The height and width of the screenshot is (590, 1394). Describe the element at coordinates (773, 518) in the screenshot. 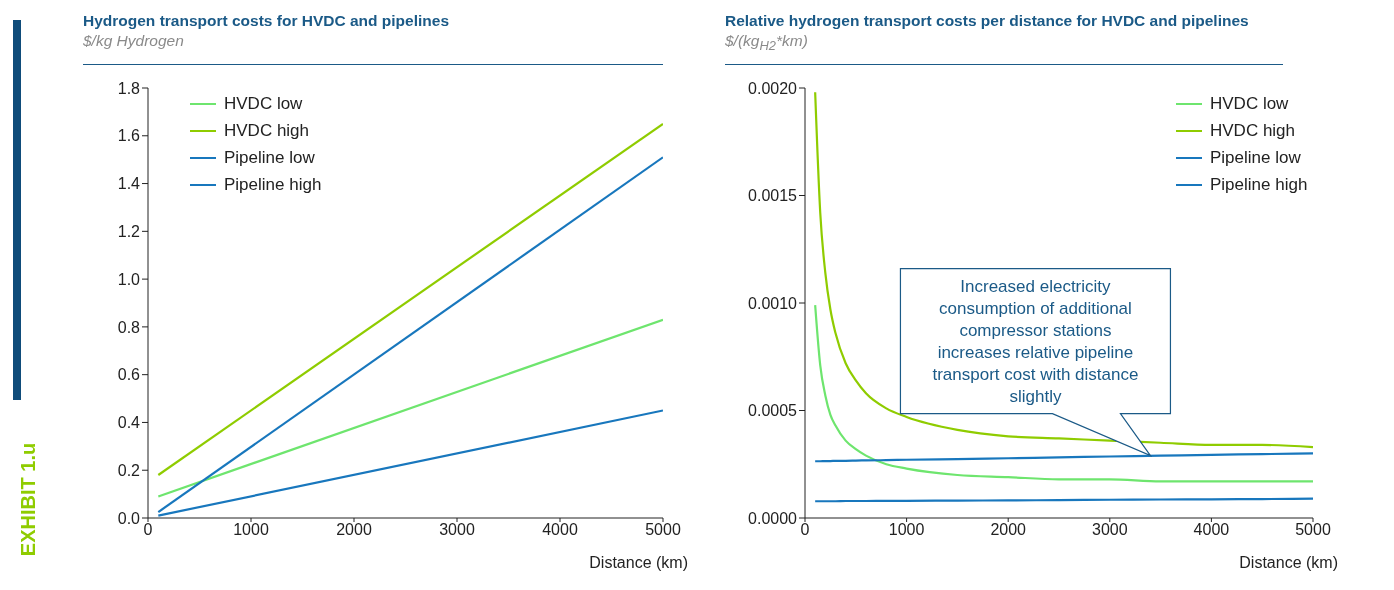

I see `y-tick-label: 0.0000` at that location.